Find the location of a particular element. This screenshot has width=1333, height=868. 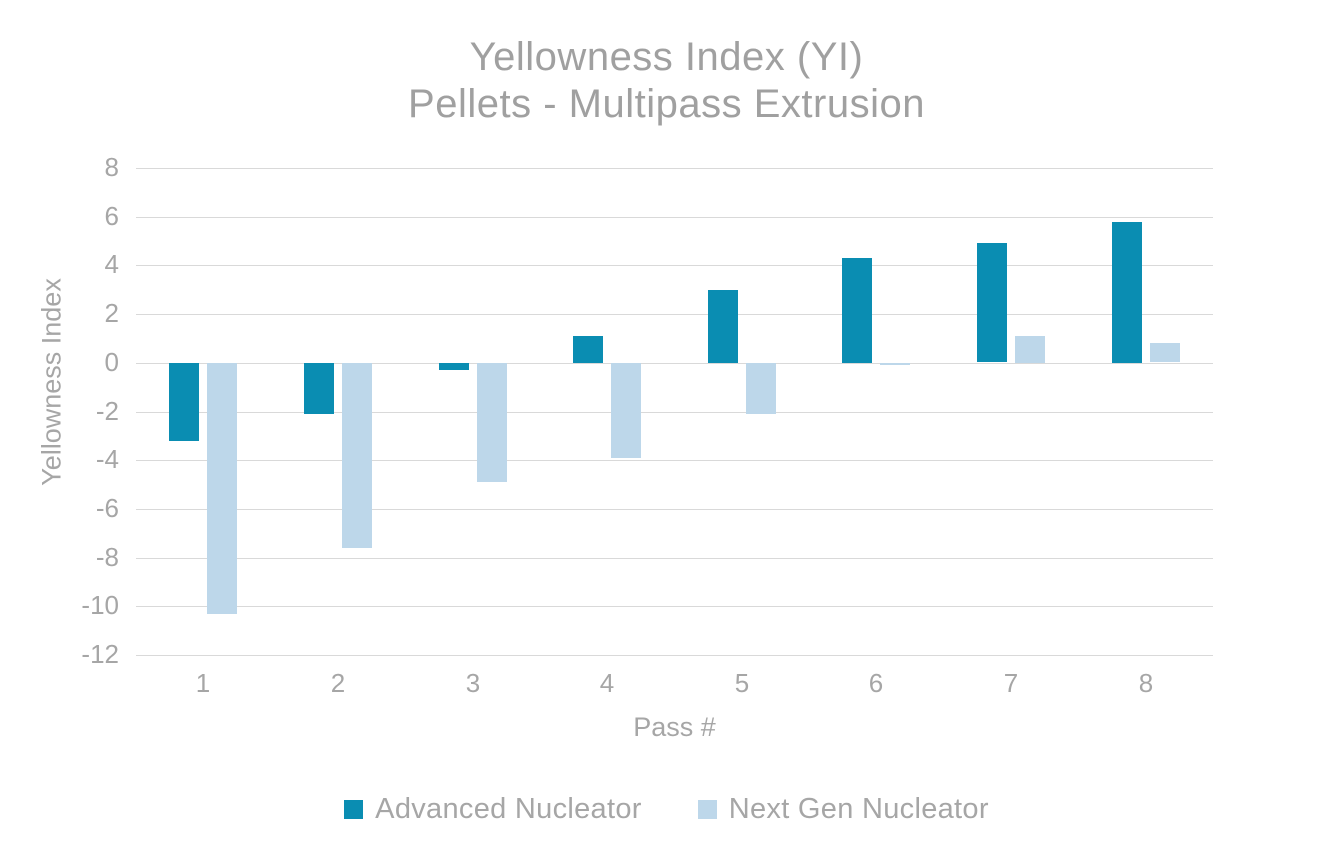

y-tick-label--6: -6 is located at coordinates (107, 508).